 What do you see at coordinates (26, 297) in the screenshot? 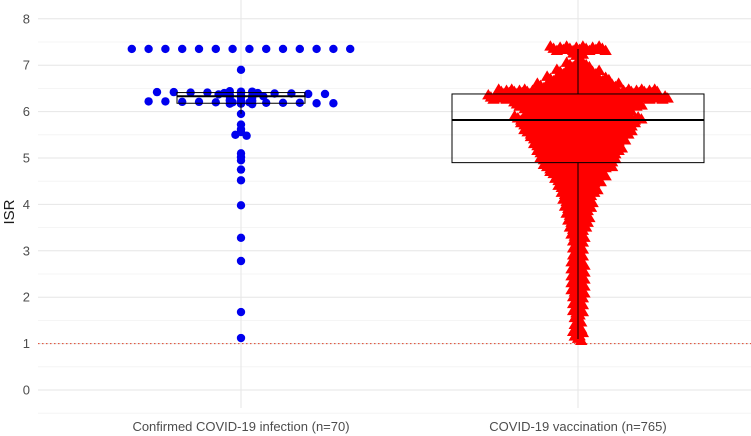
I see `y-tick-label: 2` at bounding box center [26, 297].